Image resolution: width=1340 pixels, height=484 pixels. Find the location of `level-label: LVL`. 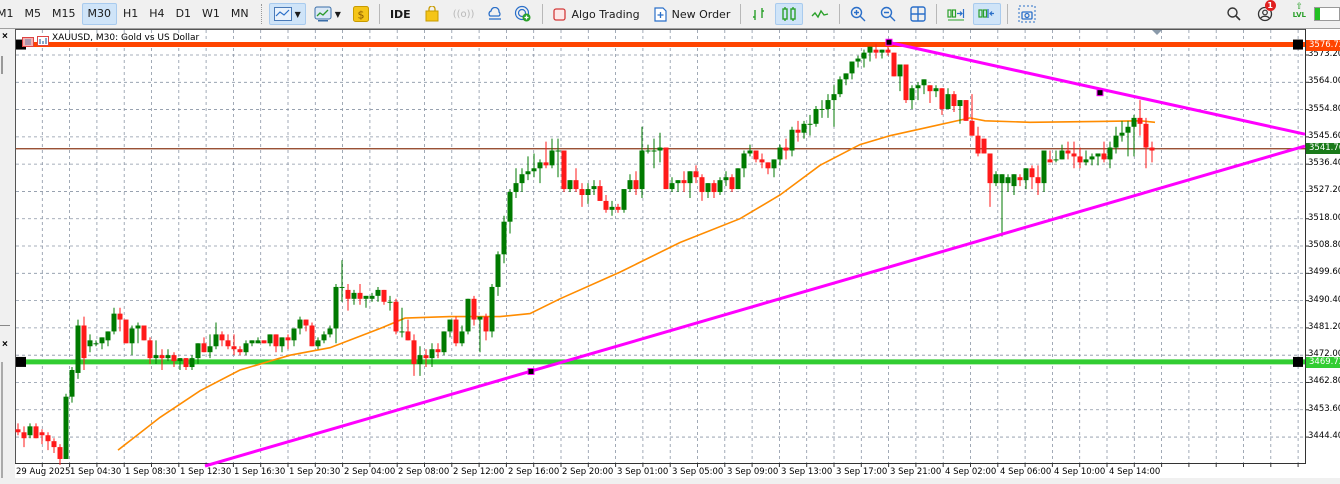

level-label: LVL is located at coordinates (1299, 15).